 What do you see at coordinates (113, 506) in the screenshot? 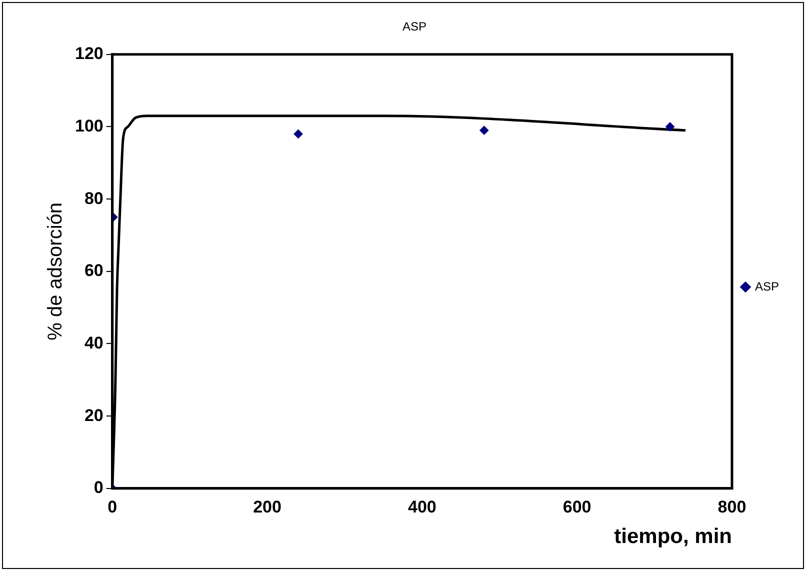
I see `x-tick-label: 0` at bounding box center [113, 506].